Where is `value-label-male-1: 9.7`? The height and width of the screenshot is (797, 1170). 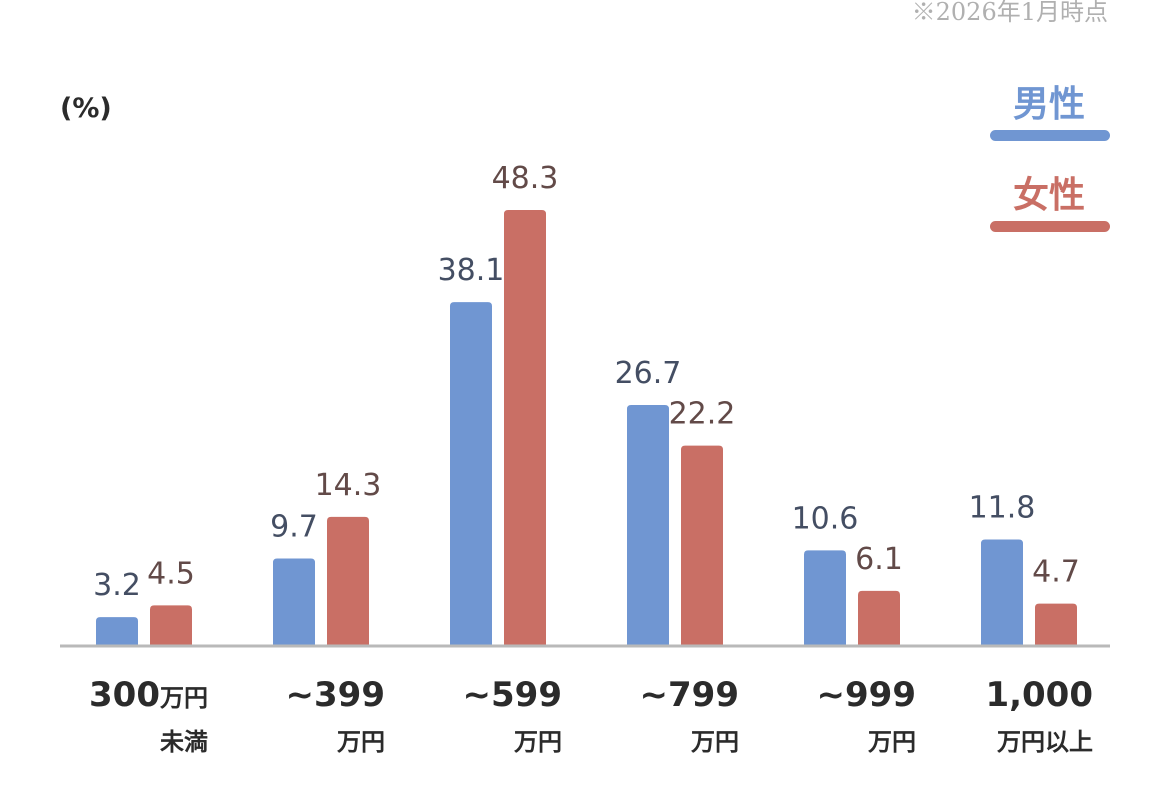 value-label-male-1: 9.7 is located at coordinates (294, 526).